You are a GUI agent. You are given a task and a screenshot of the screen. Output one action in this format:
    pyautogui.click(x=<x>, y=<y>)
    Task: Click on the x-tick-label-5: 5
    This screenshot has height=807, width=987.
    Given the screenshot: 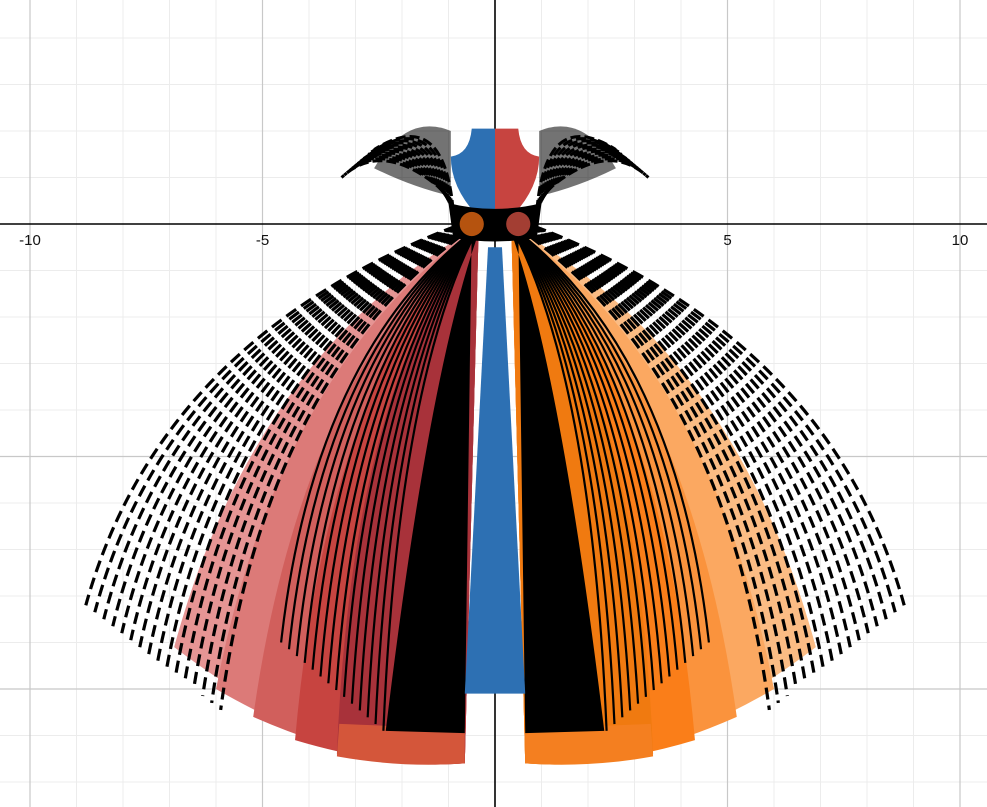 What is the action you would take?
    pyautogui.click(x=727, y=240)
    